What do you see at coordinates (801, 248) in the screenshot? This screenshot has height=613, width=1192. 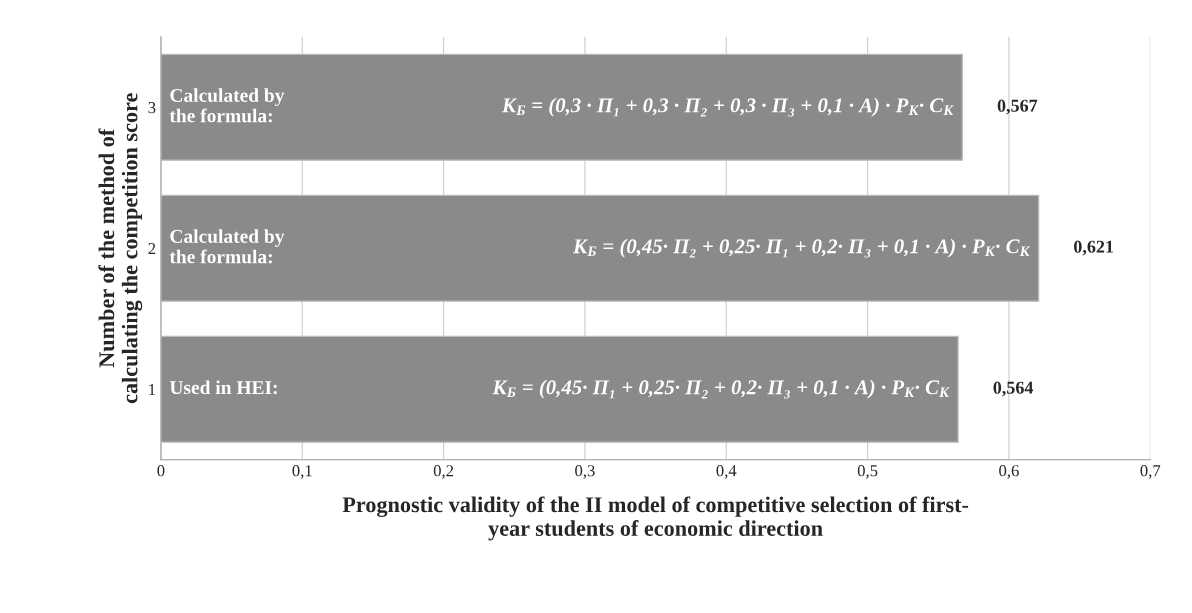 I see `annotation: К$_{Б}$ = (0,45· П₂ + 0,25· П₁ + 0,2· П₃ + 0,1 · А) · Р$_{К}$· С$_{К}$` at bounding box center [801, 248].